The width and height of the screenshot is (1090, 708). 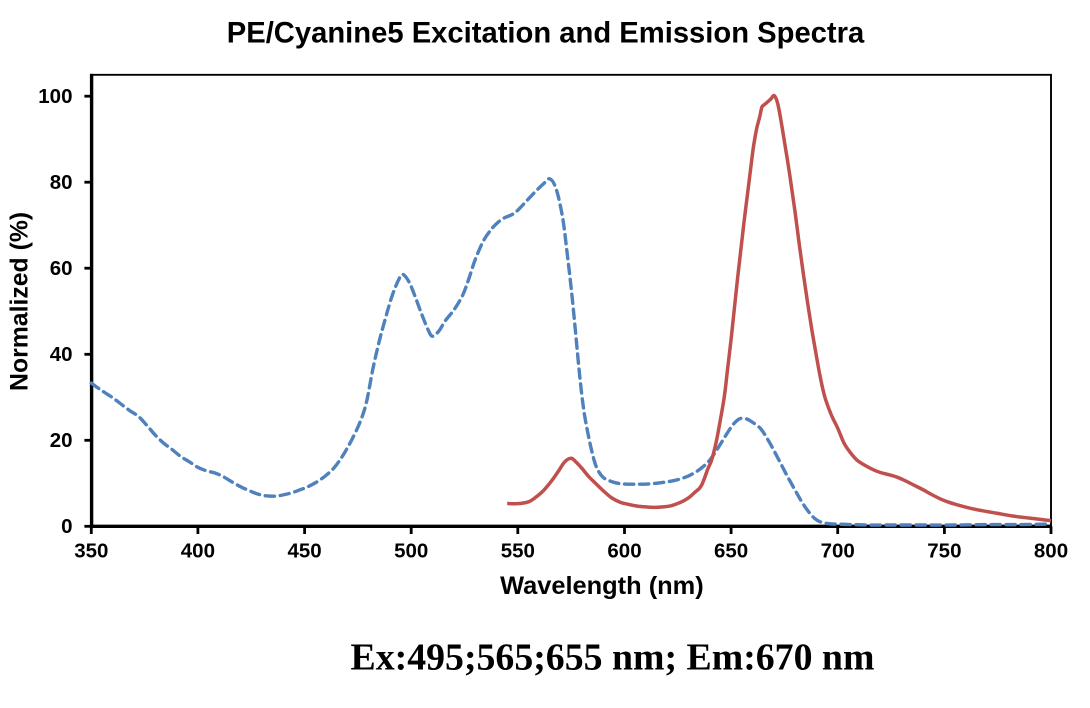 What do you see at coordinates (91, 550) in the screenshot?
I see `svg-text: 350` at bounding box center [91, 550].